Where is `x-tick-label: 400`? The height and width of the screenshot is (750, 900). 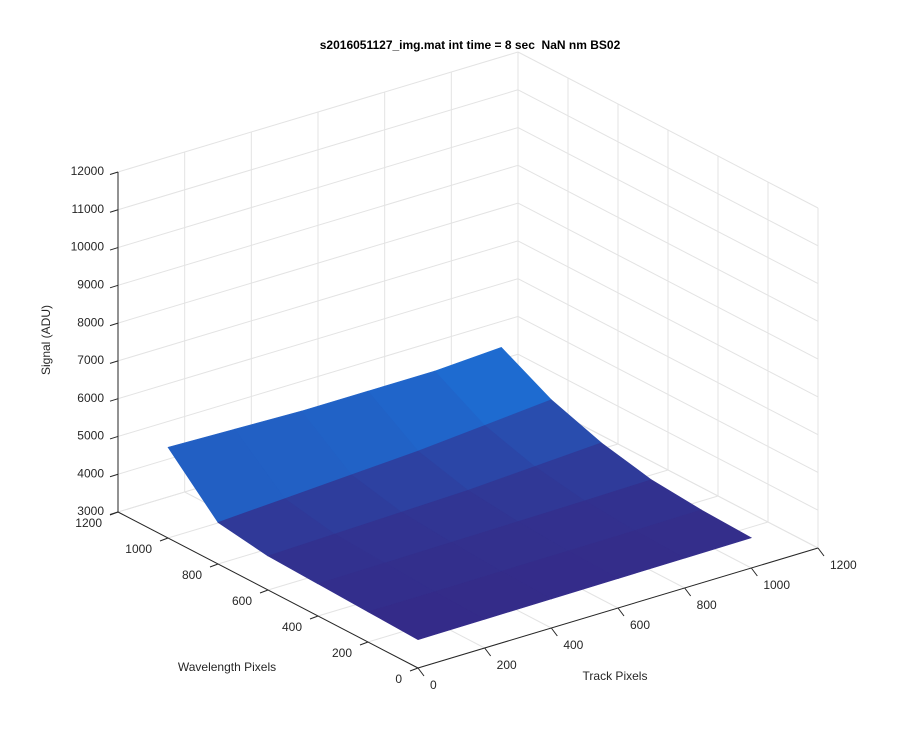 x-tick-label: 400 is located at coordinates (573, 645).